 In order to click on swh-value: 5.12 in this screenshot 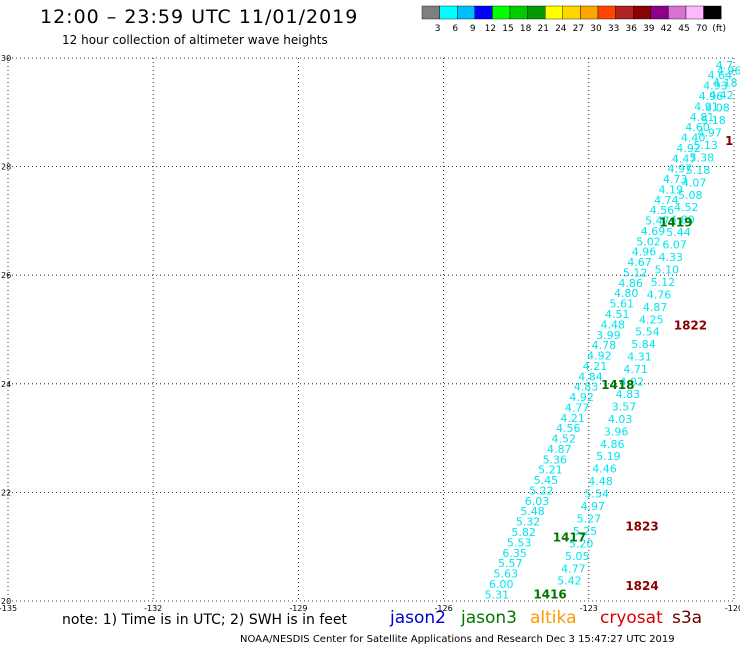, I will do `click(635, 272)`.